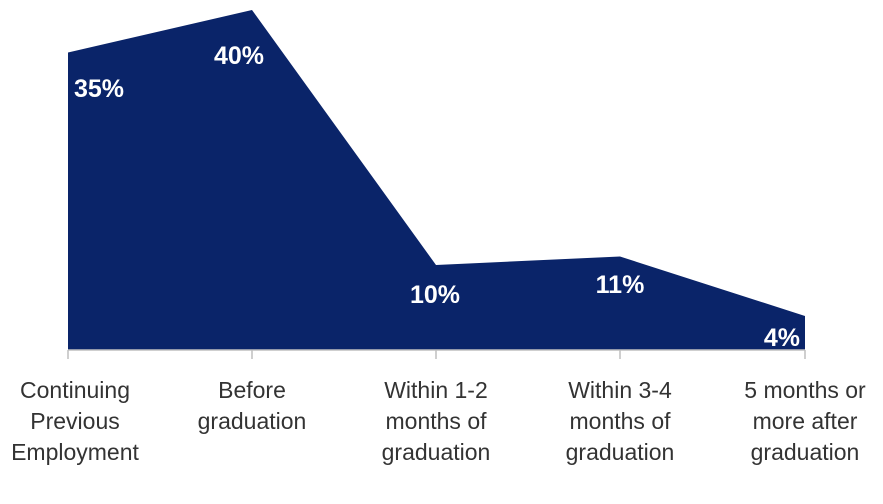 This screenshot has height=504, width=883. What do you see at coordinates (436, 421) in the screenshot?
I see `category-label: Within 1-2 months of graduation` at bounding box center [436, 421].